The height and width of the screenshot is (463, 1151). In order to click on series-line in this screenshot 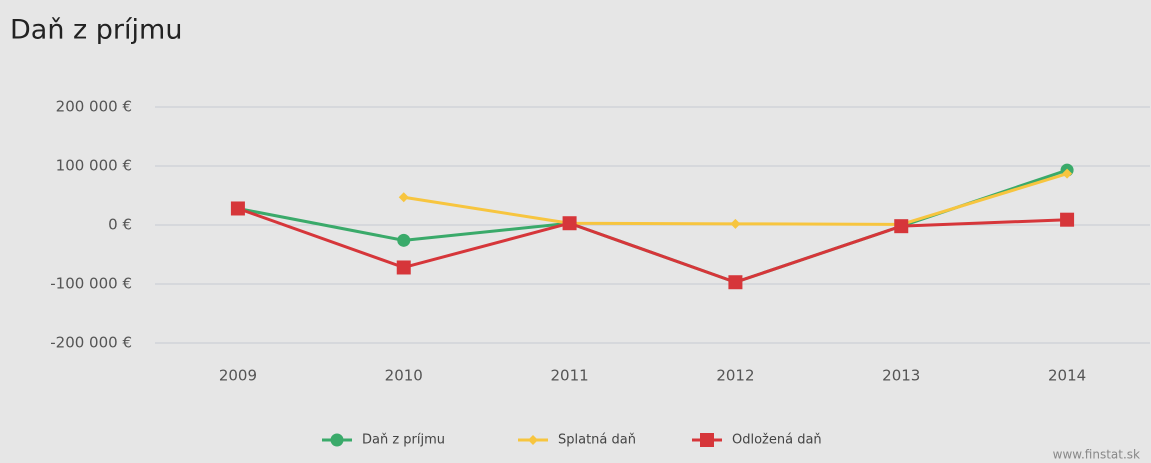, I will do `click(652, 245)`.